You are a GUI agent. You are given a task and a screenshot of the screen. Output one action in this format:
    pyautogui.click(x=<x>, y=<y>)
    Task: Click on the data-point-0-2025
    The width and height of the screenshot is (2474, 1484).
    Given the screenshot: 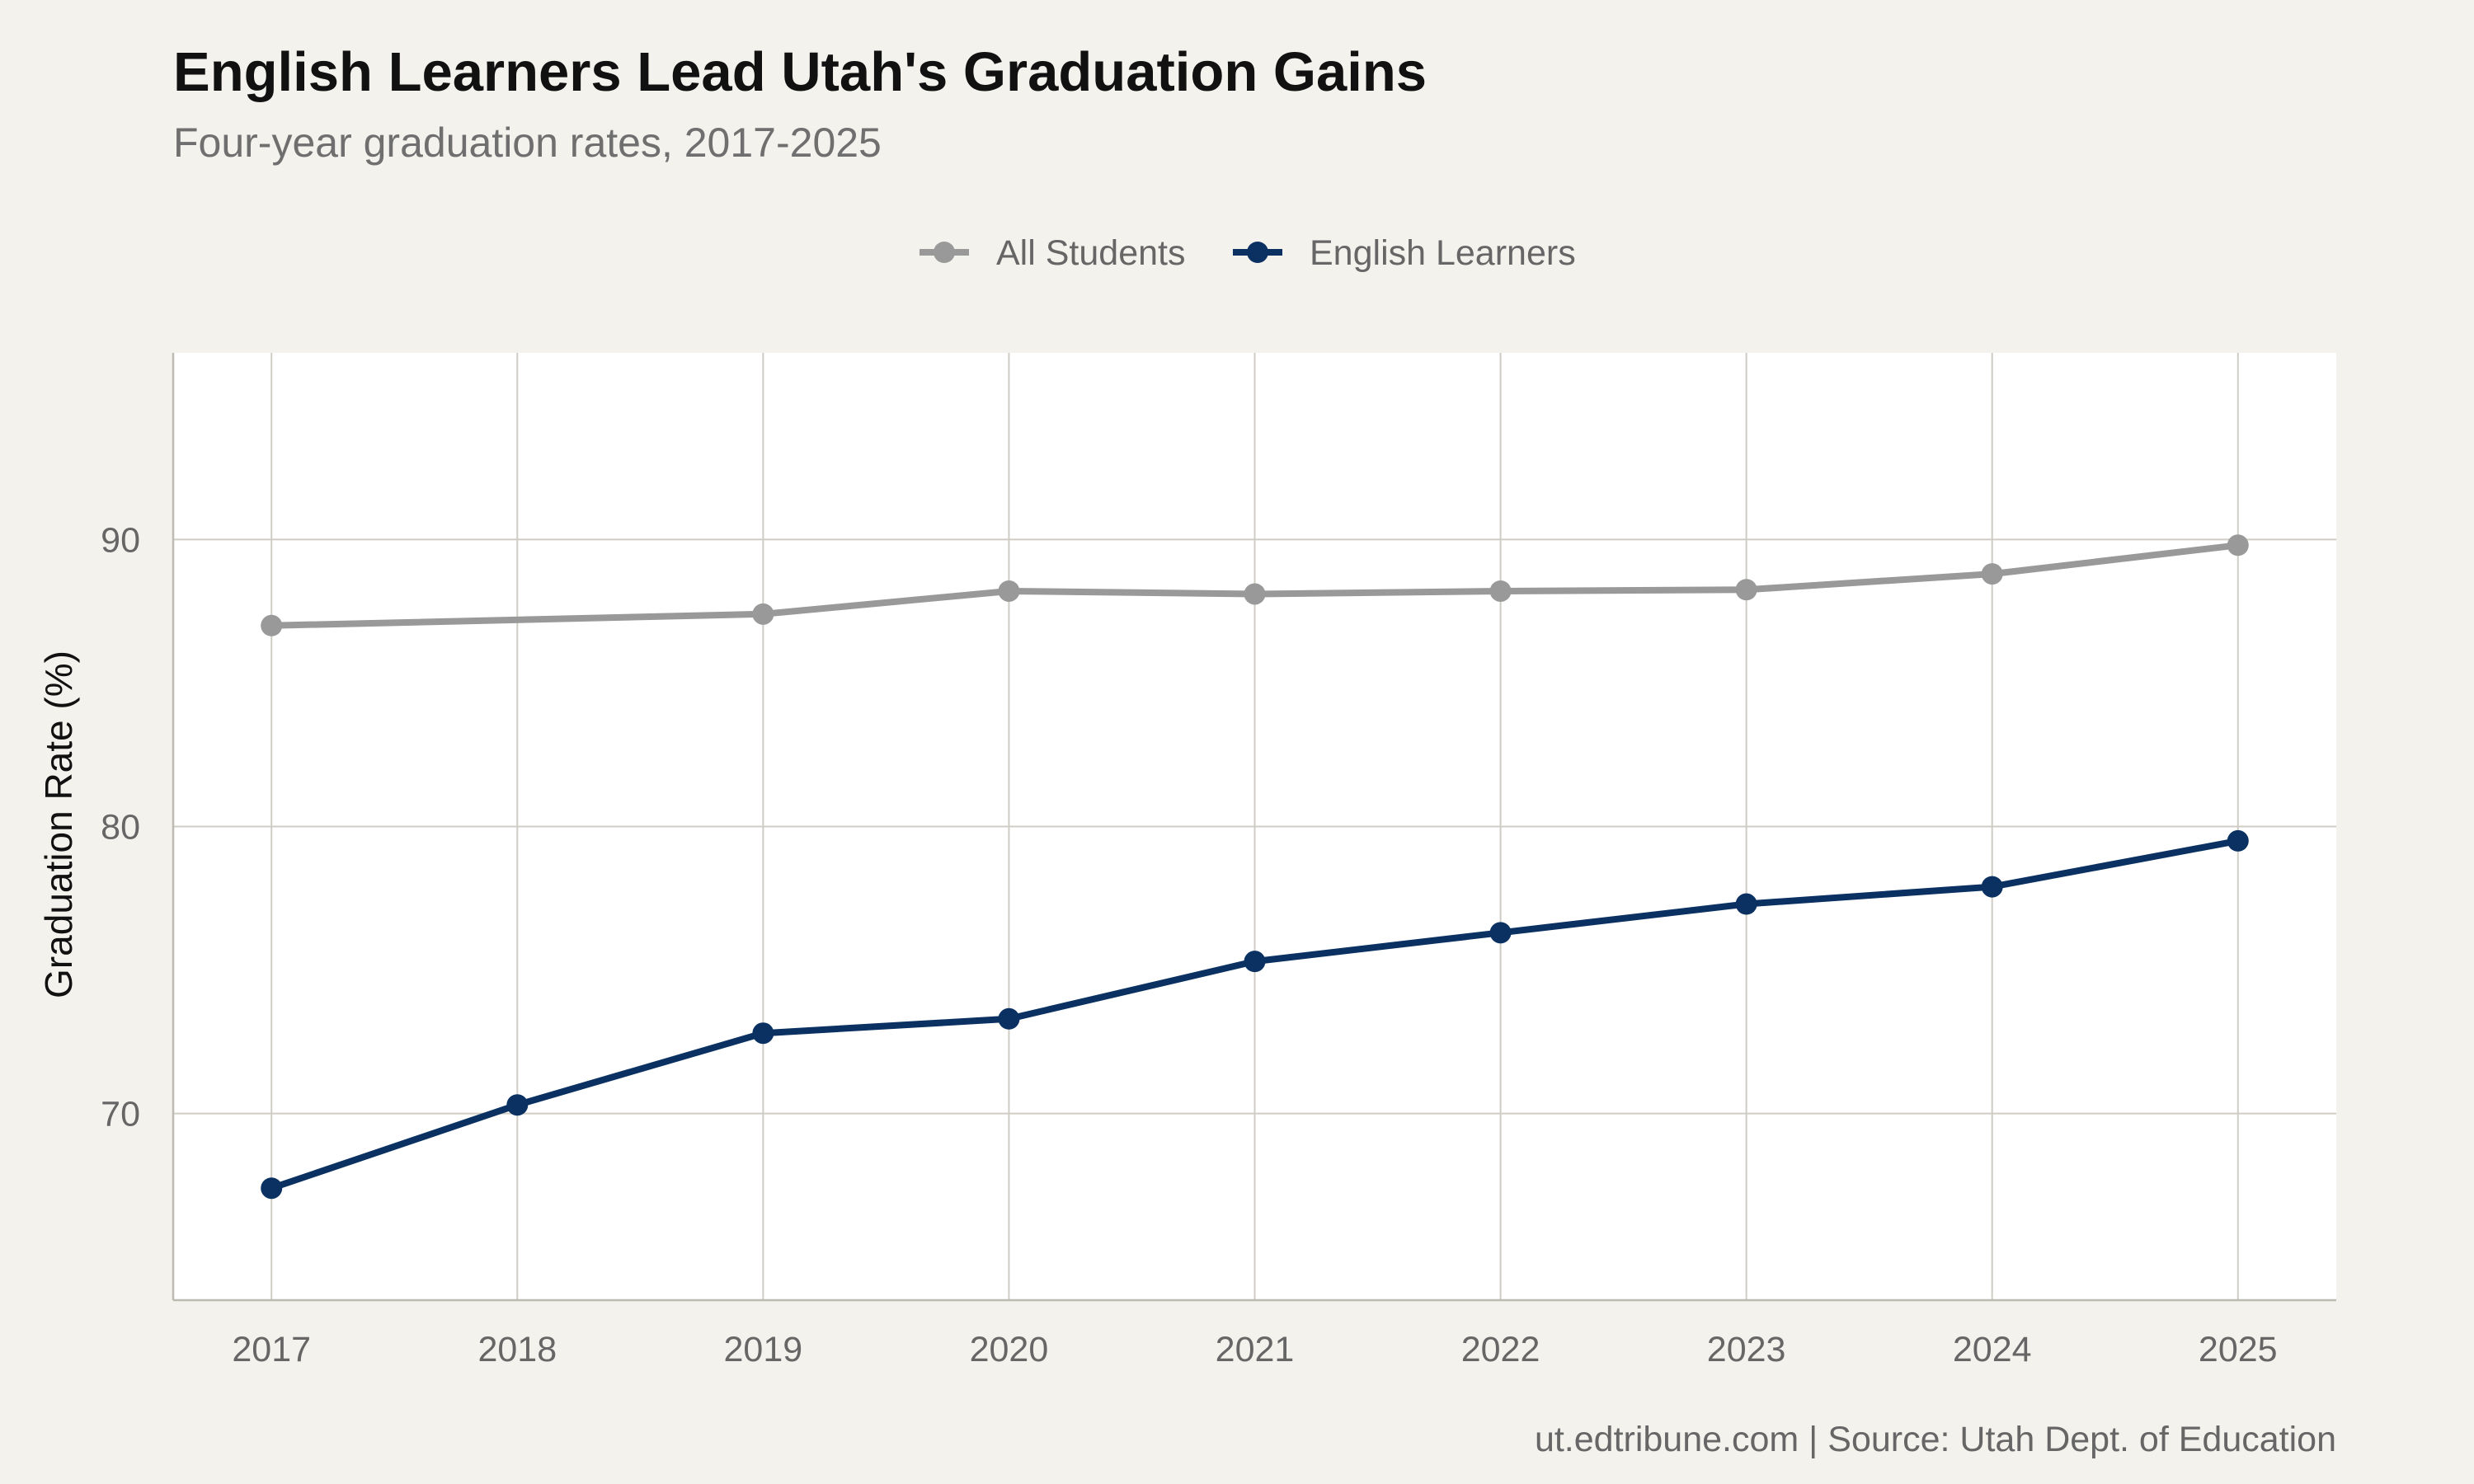 What is the action you would take?
    pyautogui.click(x=2238, y=545)
    